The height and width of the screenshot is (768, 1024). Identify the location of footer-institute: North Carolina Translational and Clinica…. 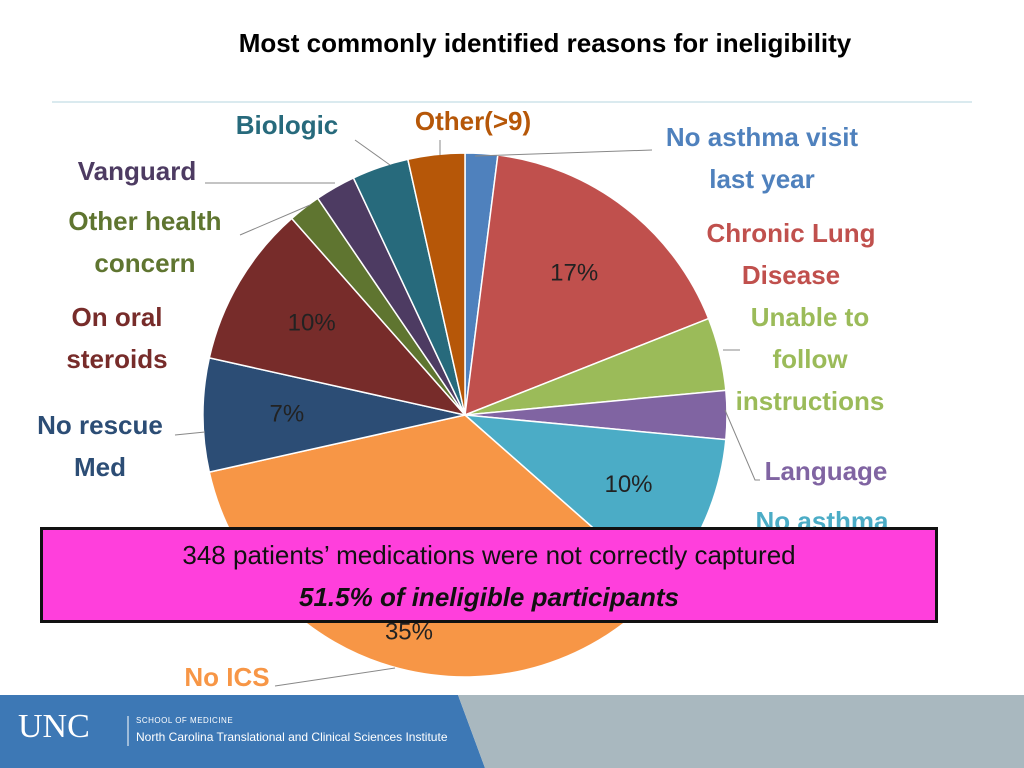
(292, 737).